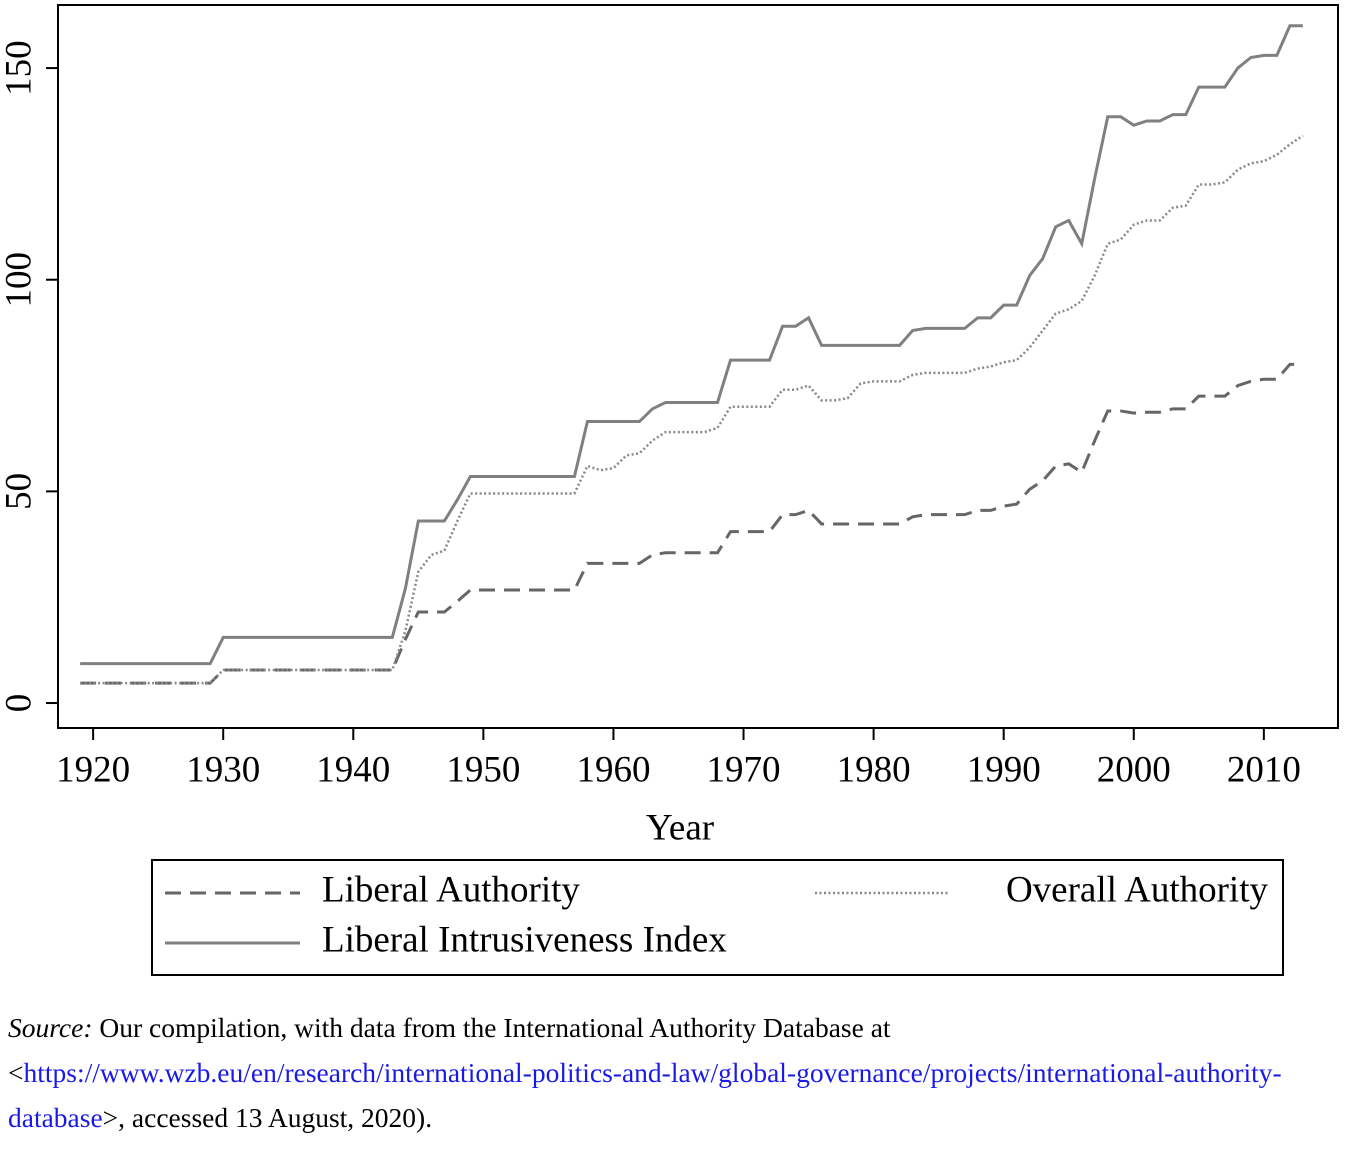 The width and height of the screenshot is (1357, 1157). What do you see at coordinates (483, 769) in the screenshot?
I see `x-tick-label: 1950` at bounding box center [483, 769].